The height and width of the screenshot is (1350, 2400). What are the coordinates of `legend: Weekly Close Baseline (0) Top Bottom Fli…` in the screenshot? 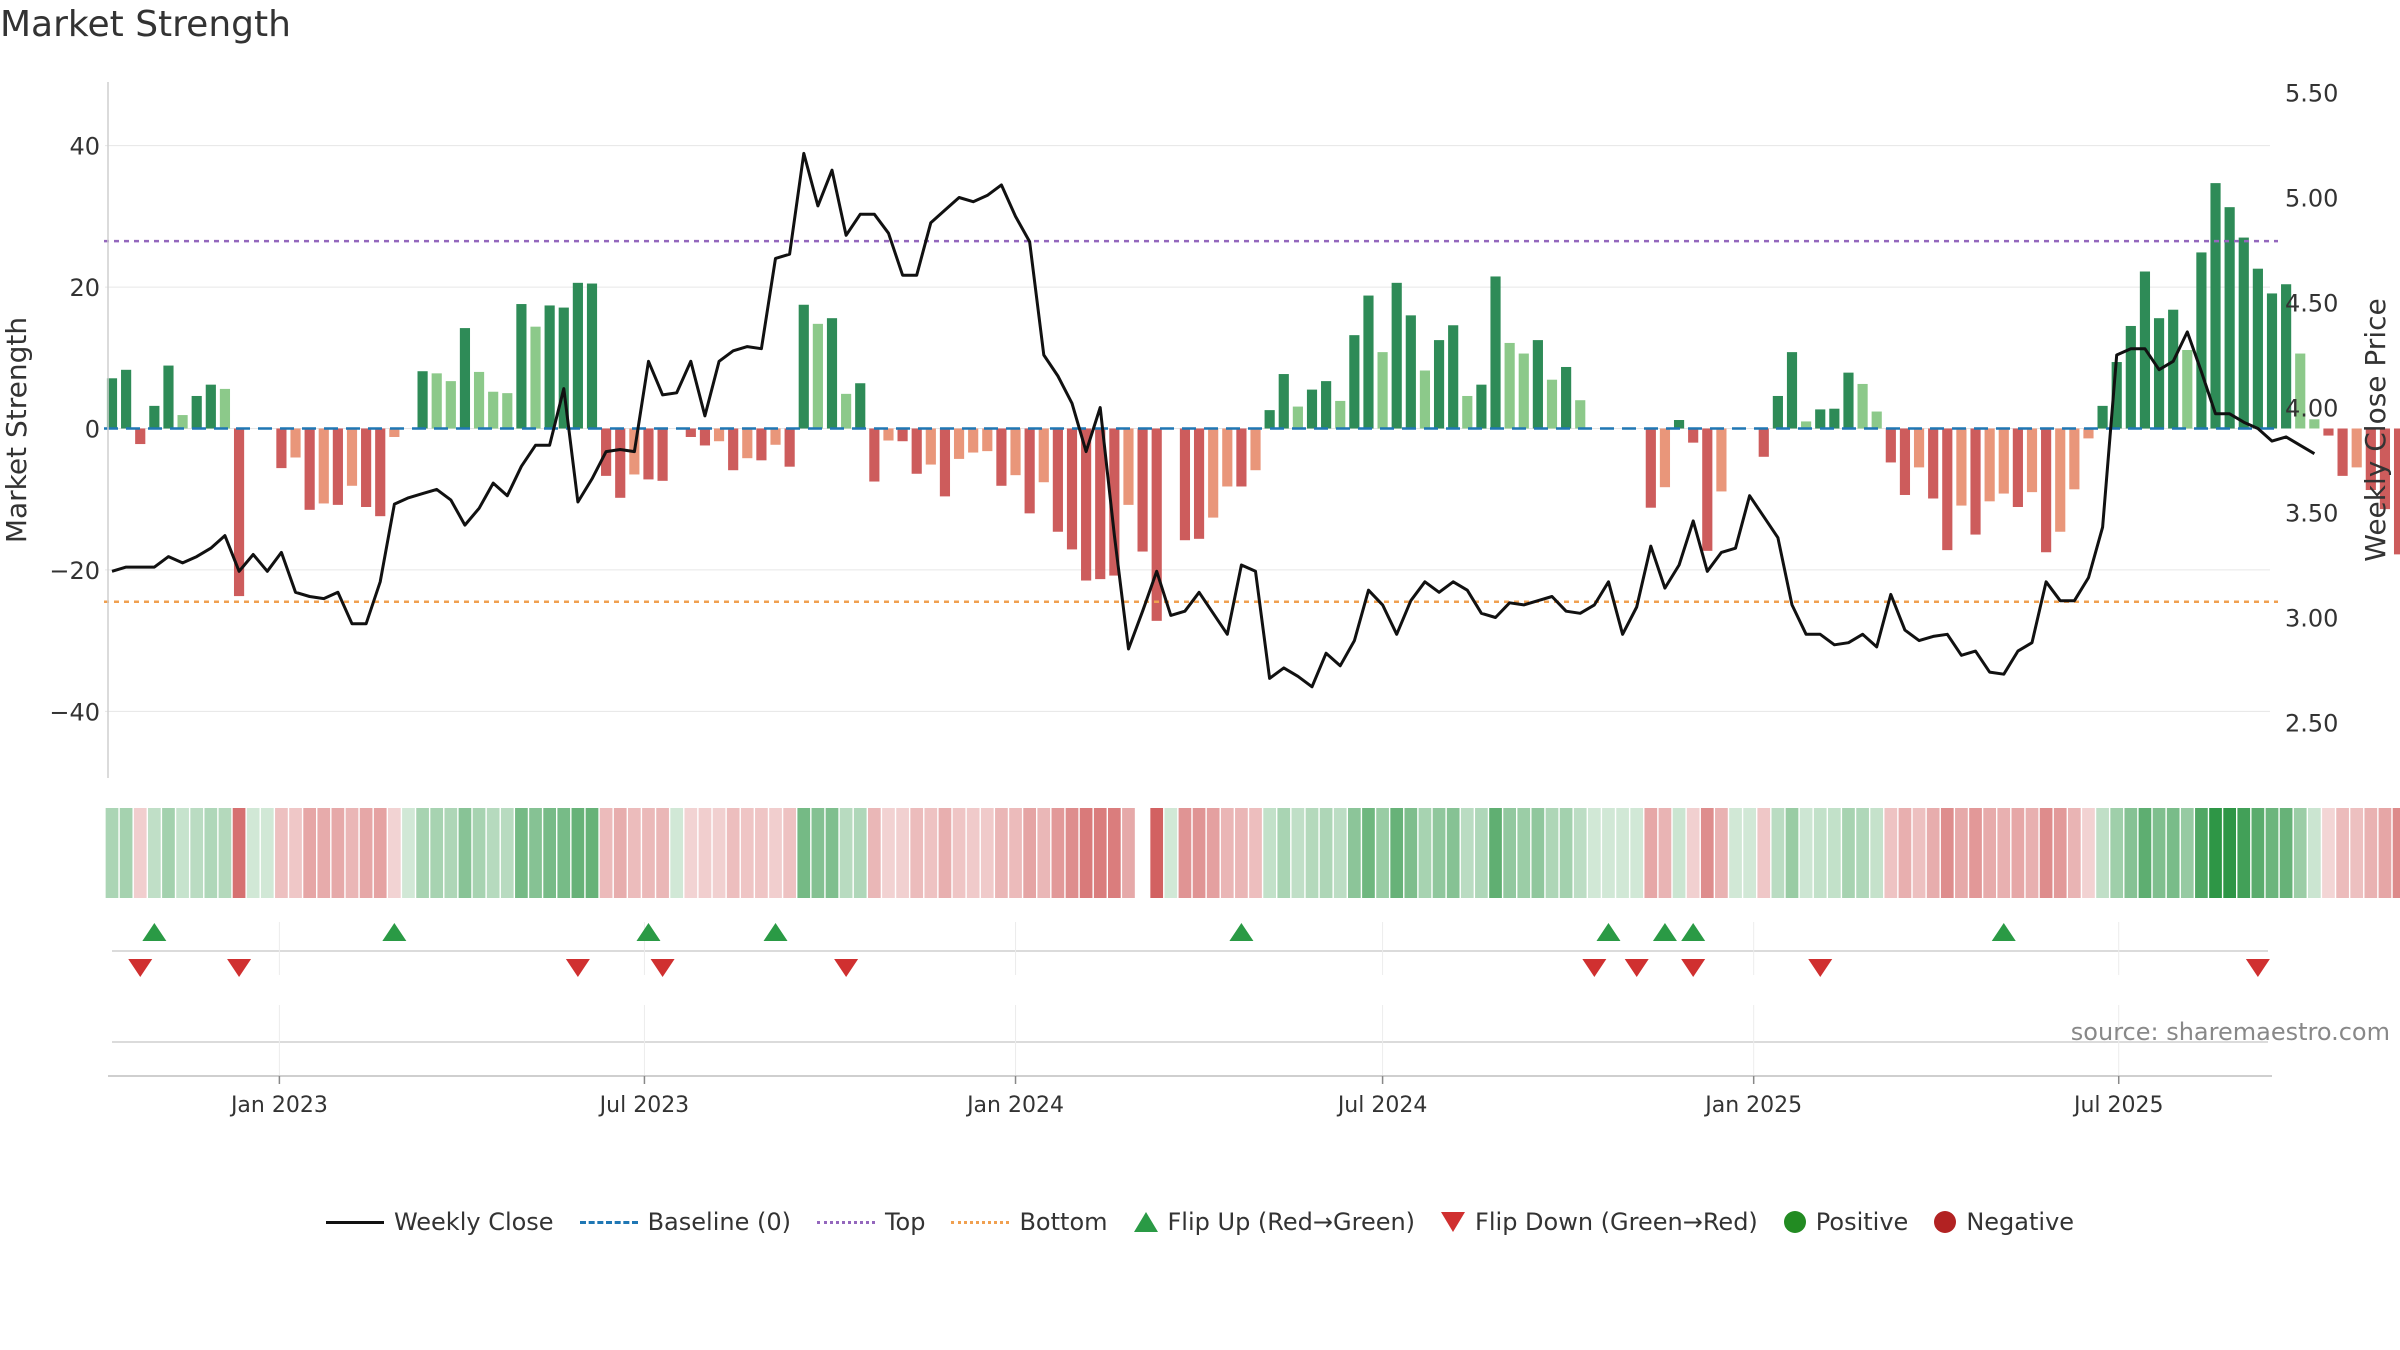 It's located at (1200, 1222).